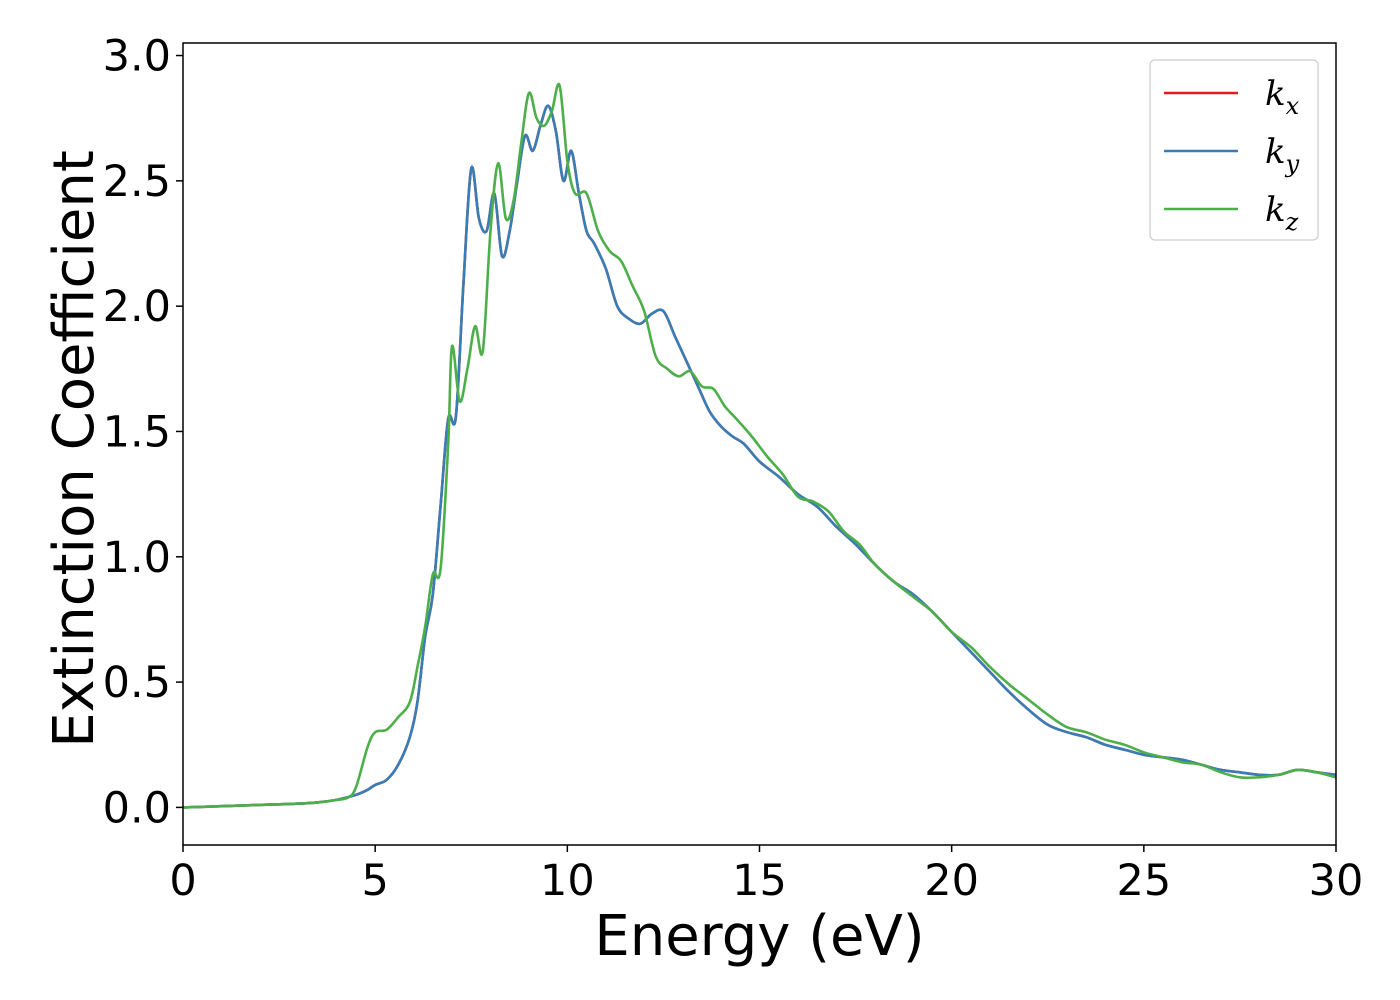  I want to click on y-axis-ticks: 0.0 0.5 1.0 1.5 2.0 2.5 3.0, so click(143, 432).